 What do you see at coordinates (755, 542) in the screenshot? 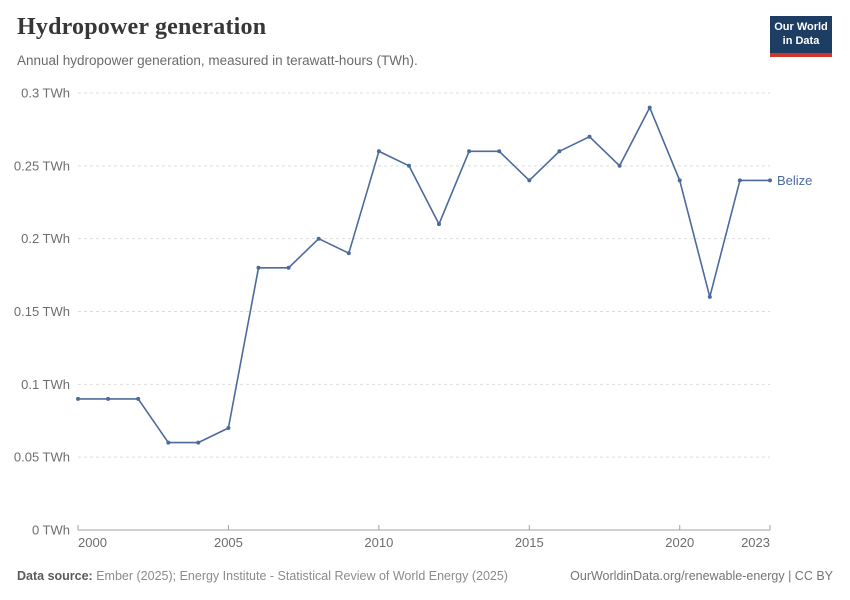
I see `x-tick-label: 2023` at bounding box center [755, 542].